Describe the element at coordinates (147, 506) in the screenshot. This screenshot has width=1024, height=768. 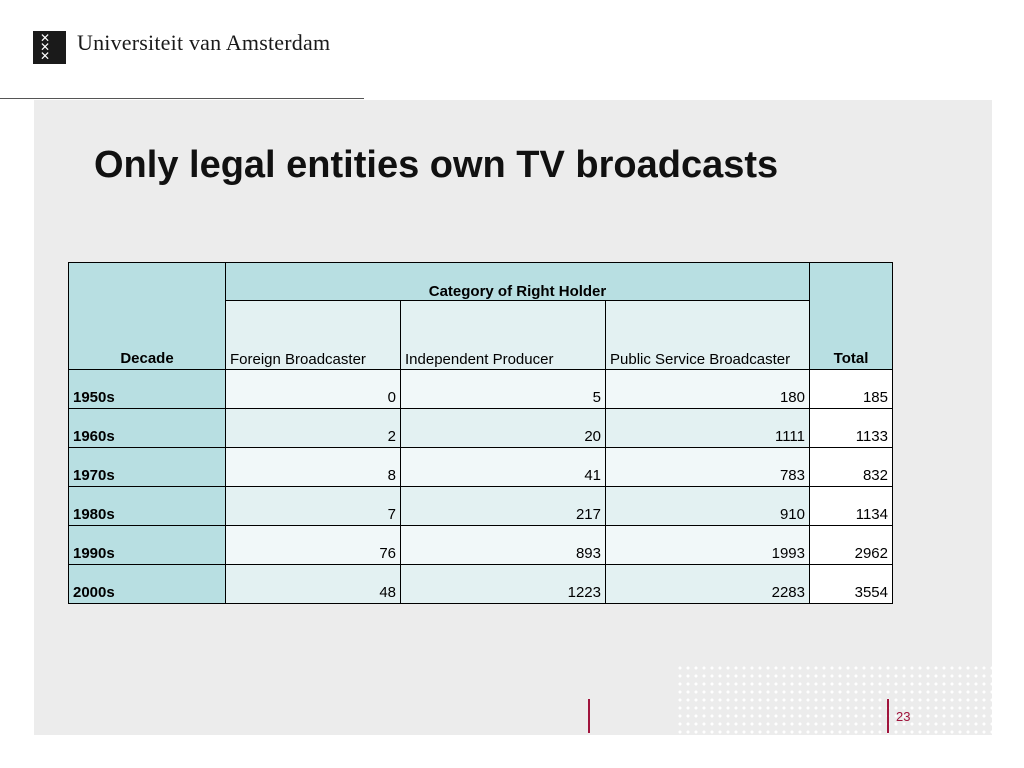
I see `decade-cell: 1980s` at that location.